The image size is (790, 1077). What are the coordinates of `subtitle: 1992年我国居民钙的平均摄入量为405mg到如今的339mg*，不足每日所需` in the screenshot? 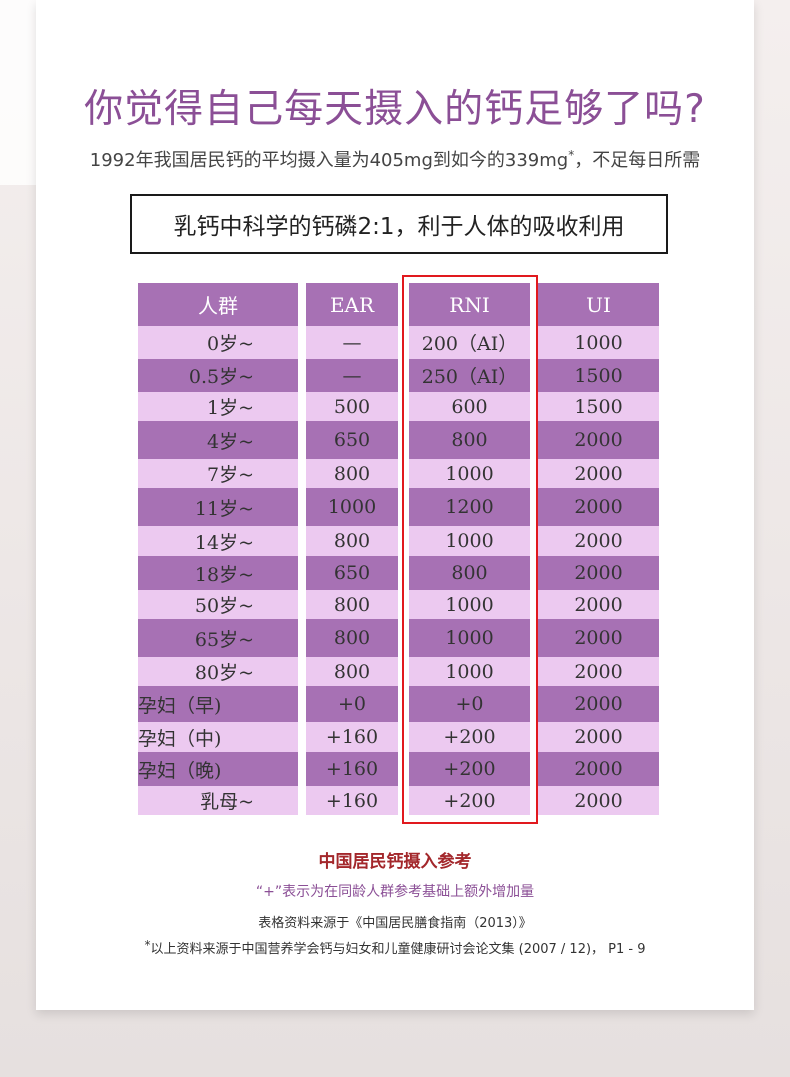 It's located at (395, 159).